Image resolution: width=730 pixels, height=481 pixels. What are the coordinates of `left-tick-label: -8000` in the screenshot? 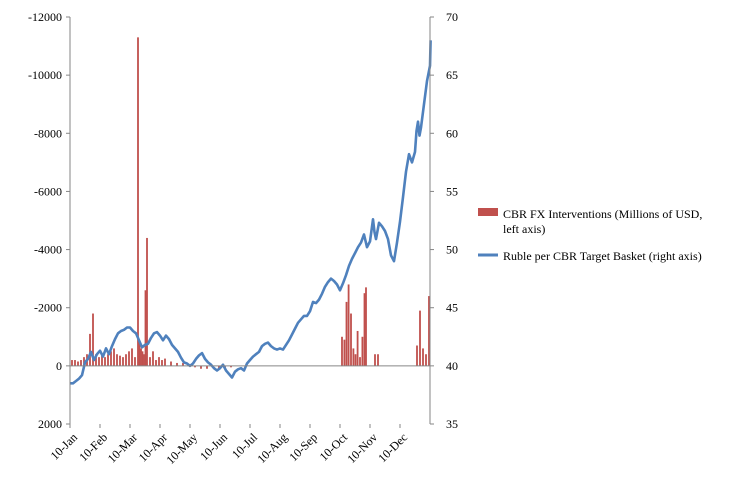 It's located at (48, 133).